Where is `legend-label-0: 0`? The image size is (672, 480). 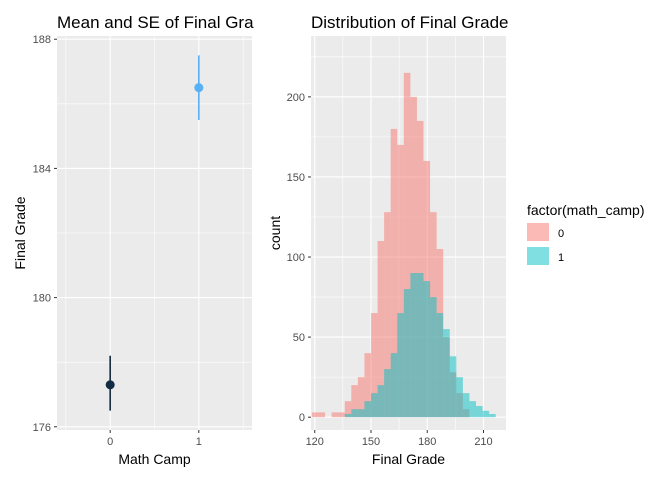 legend-label-0: 0 is located at coordinates (561, 234).